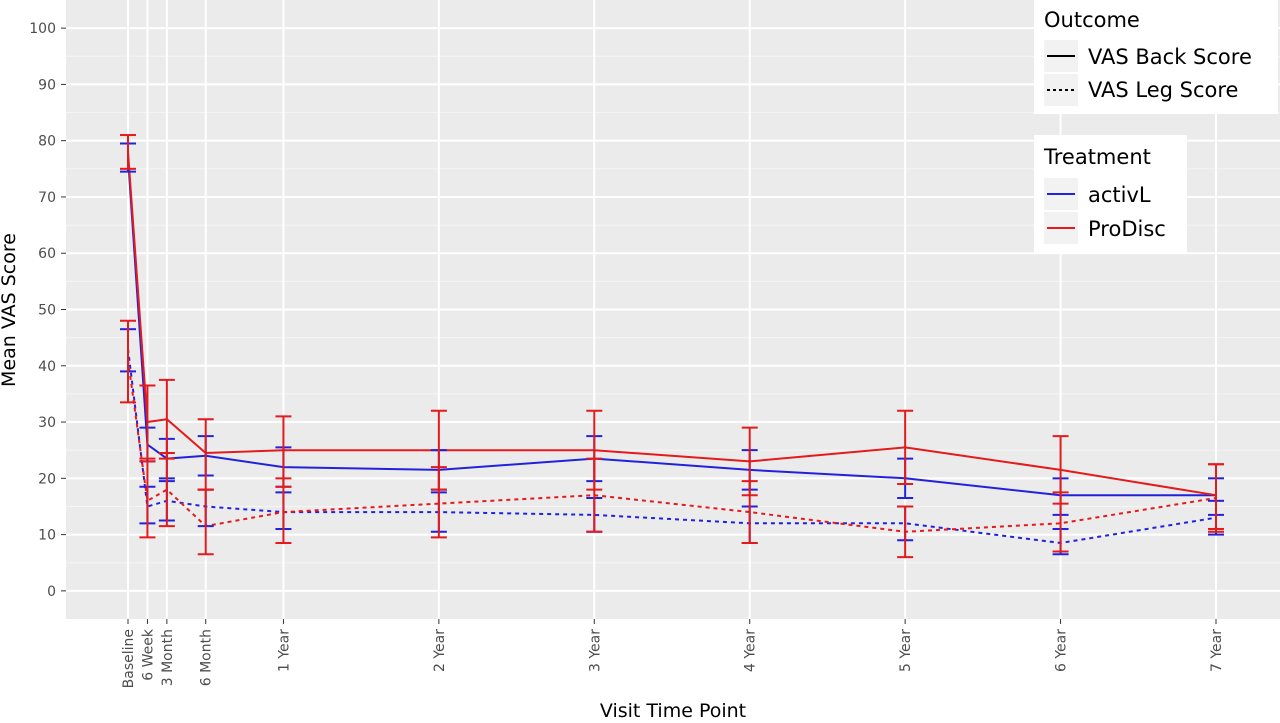  I want to click on x-tick-label: 7 Year, so click(1217, 650).